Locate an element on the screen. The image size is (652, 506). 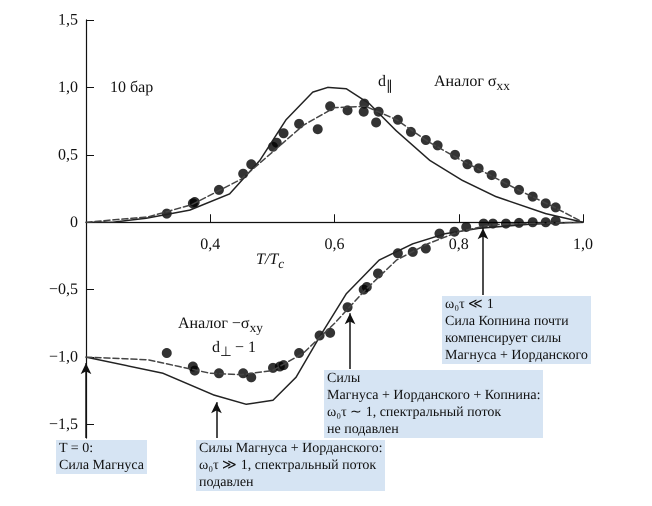
x-tick-label: 0,4 is located at coordinates (210, 244).